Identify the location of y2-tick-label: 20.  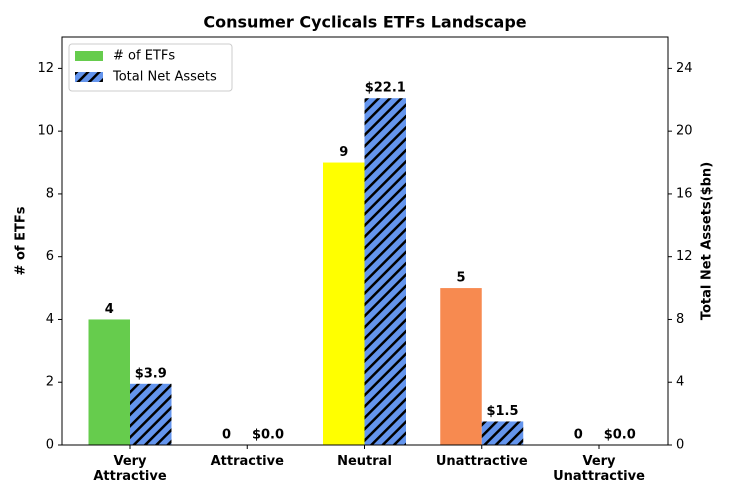
(684, 131).